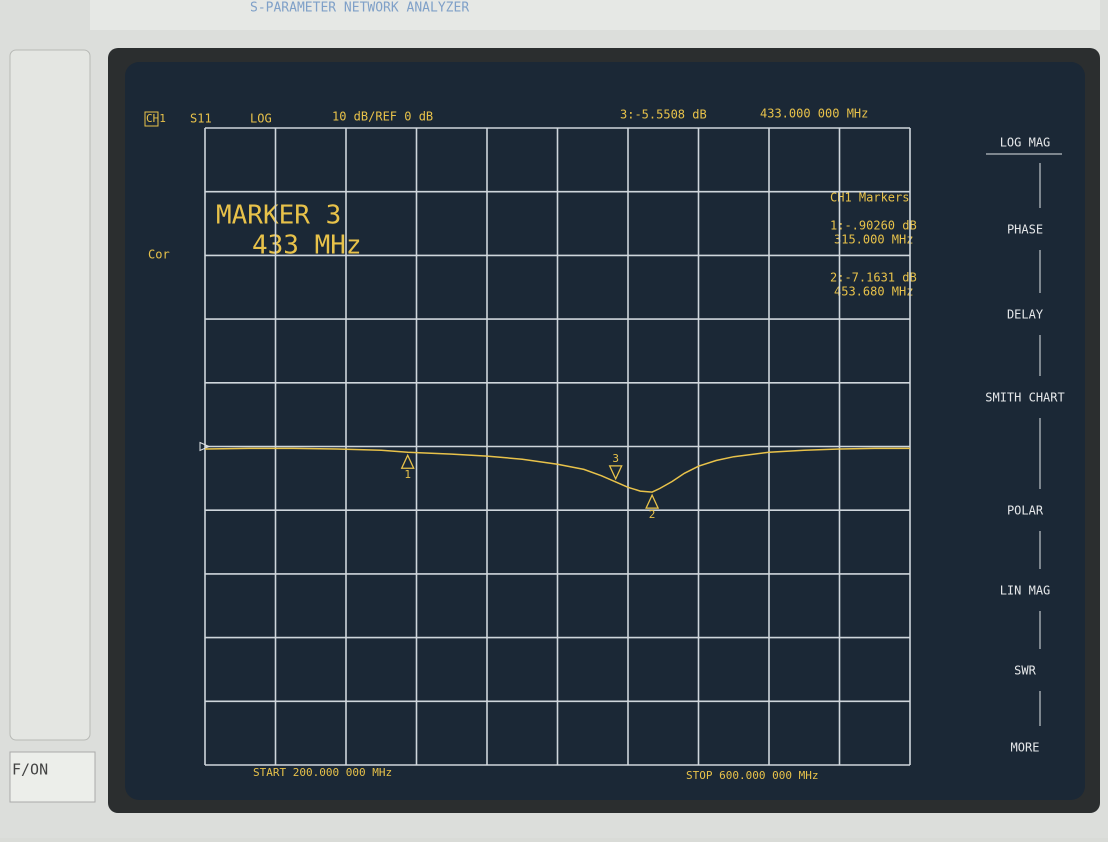 The image size is (1108, 842). I want to click on top-panel, so click(595, 15).